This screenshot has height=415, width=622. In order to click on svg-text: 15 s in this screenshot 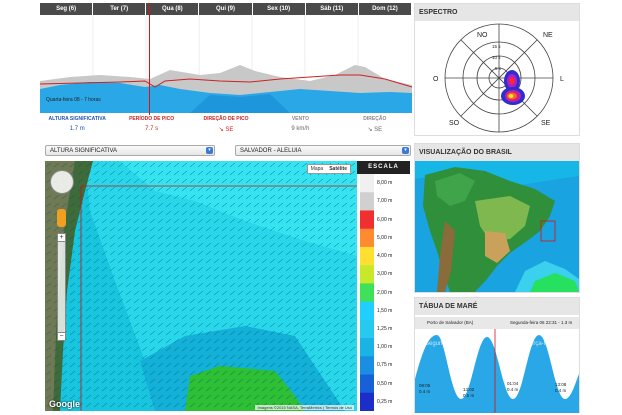, I will do `click(496, 46)`.